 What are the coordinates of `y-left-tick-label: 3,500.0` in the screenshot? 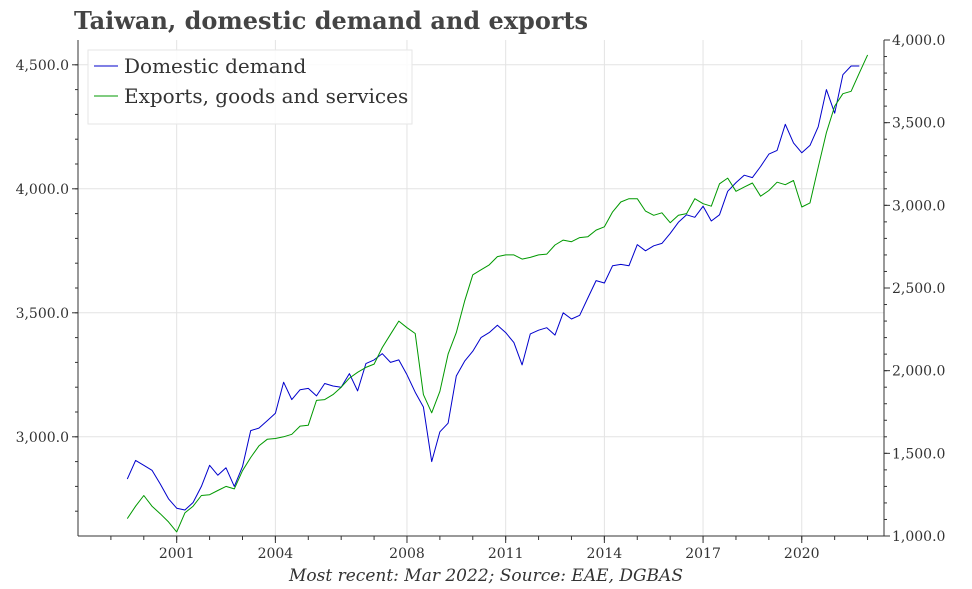 It's located at (42, 314).